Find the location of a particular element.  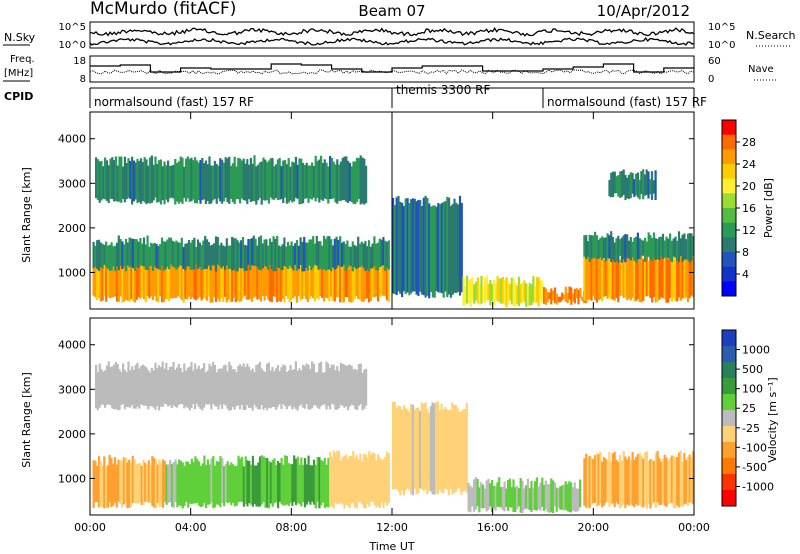

cpid-segment-0: normalsound (fast) 157 RF is located at coordinates (174, 102).